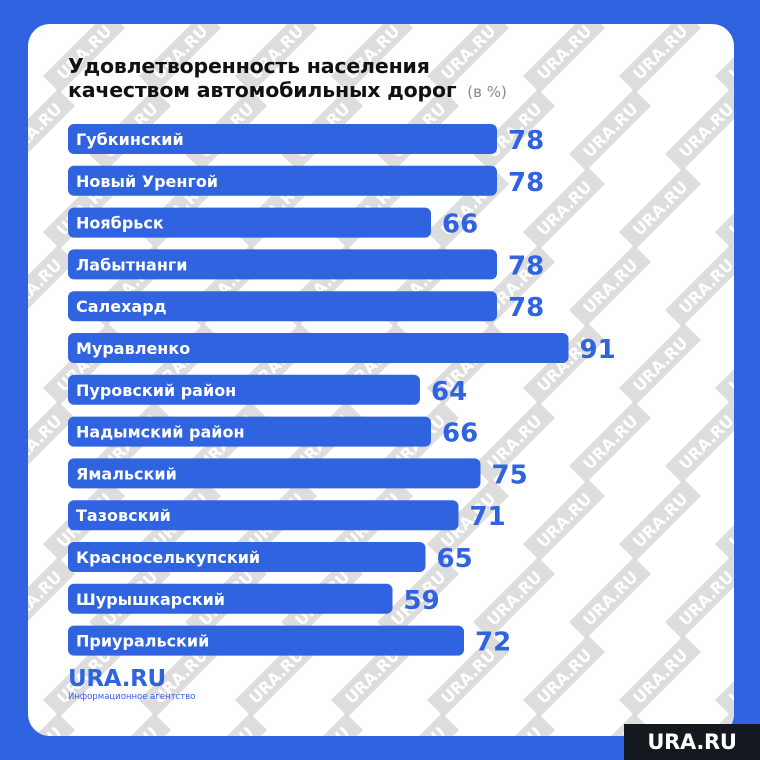 The height and width of the screenshot is (760, 760). I want to click on bar-value-label: 91, so click(598, 350).